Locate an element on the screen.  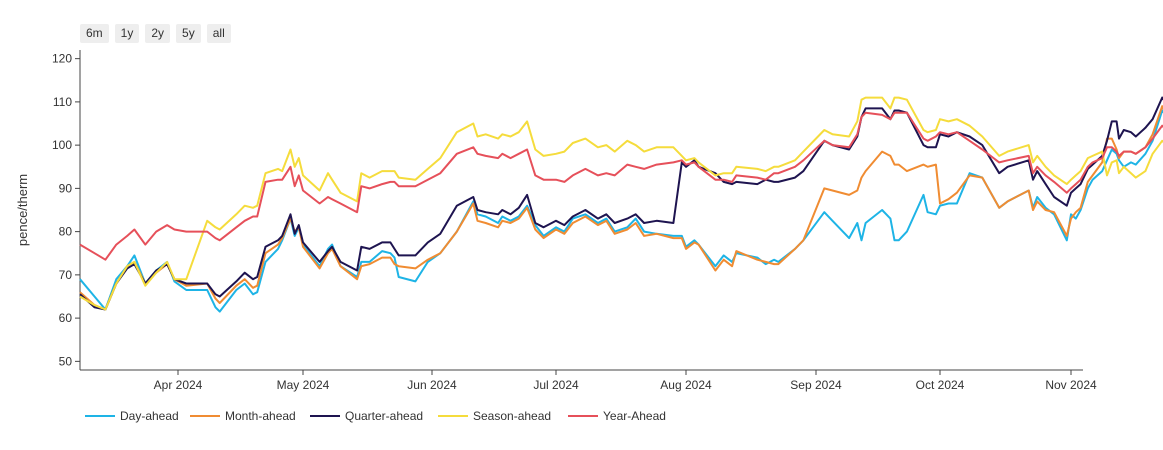
y-tick-label: 110 is located at coordinates (62, 102).